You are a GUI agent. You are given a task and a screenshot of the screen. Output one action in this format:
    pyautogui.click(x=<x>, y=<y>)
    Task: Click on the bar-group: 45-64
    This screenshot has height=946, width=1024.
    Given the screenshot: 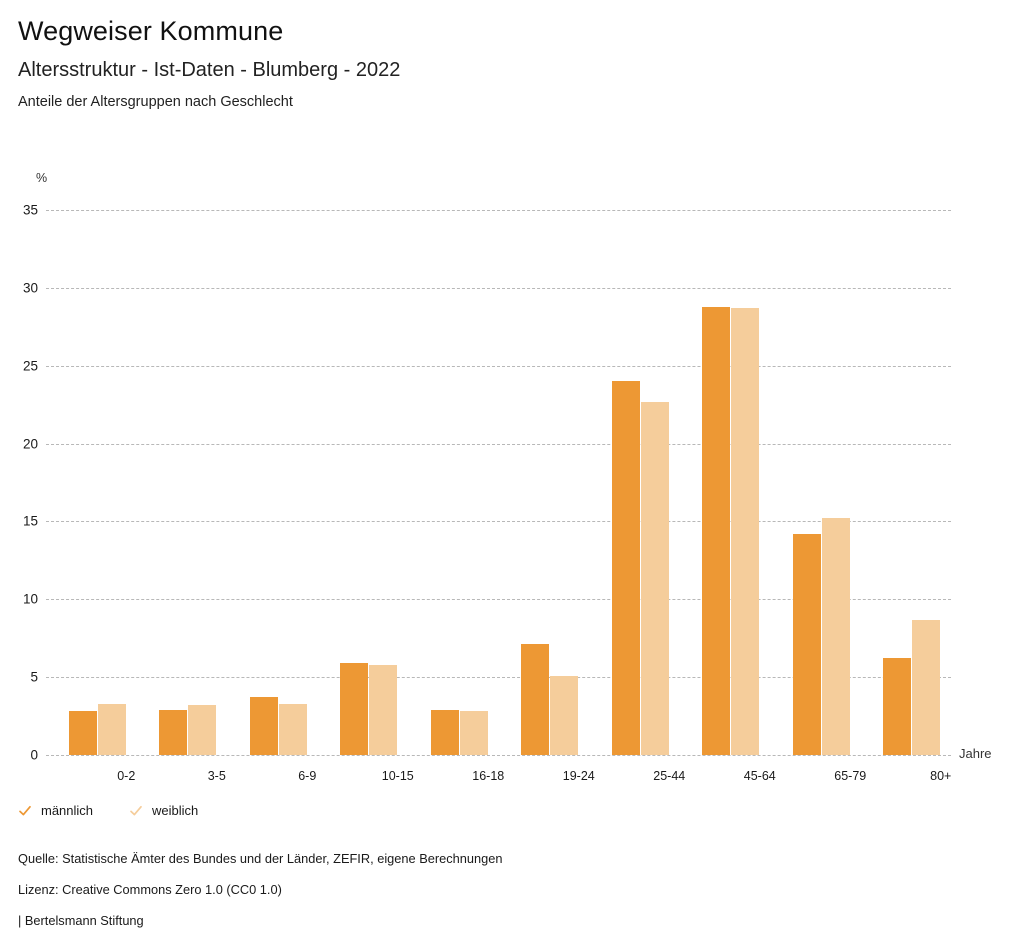 What is the action you would take?
    pyautogui.click(x=739, y=496)
    